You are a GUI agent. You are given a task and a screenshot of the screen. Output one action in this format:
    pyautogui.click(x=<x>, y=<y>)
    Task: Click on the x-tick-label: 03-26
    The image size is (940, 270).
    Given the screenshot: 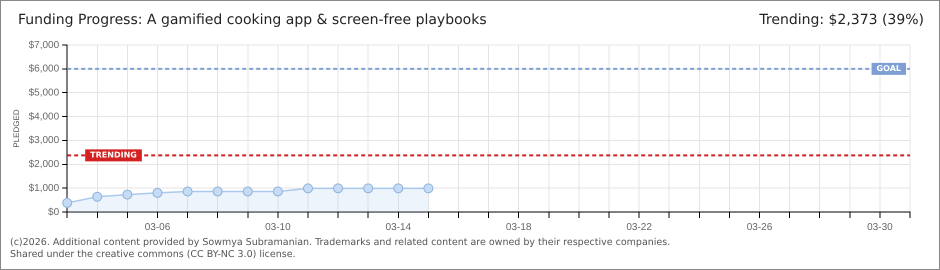 What is the action you would take?
    pyautogui.click(x=759, y=227)
    